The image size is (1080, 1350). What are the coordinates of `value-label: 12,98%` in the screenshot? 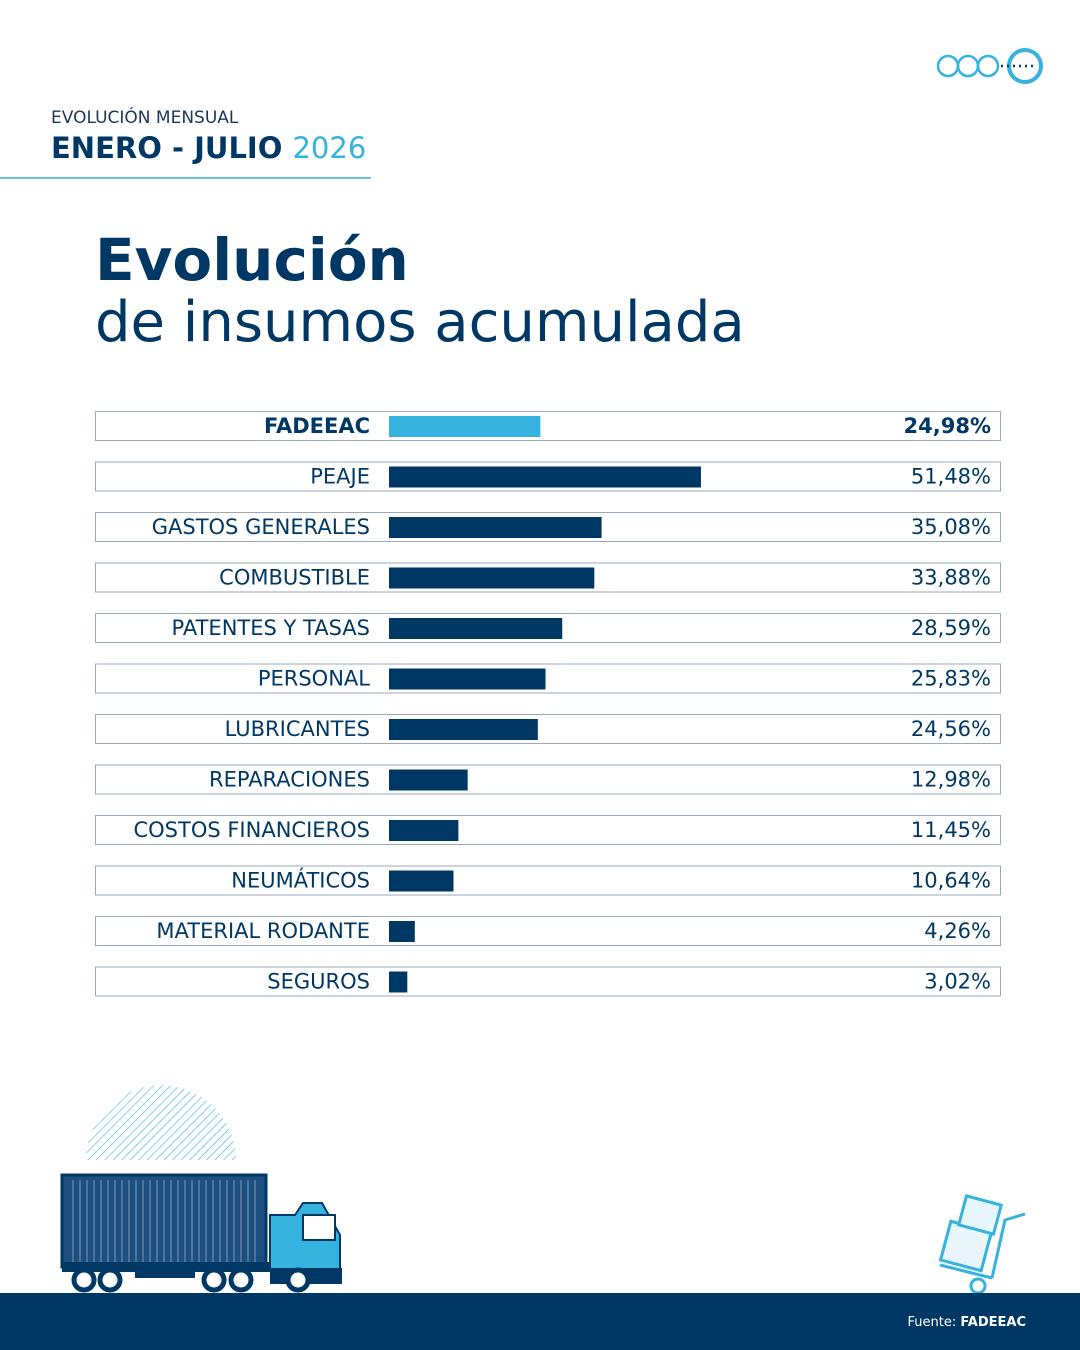 It's located at (951, 780).